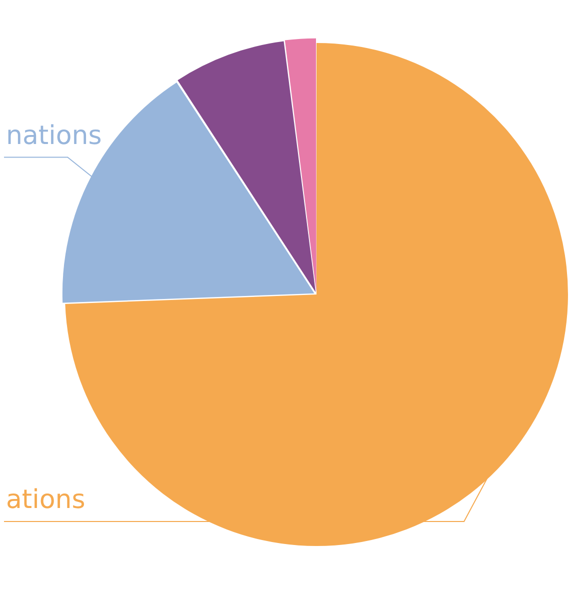 The height and width of the screenshot is (589, 583). What do you see at coordinates (46, 500) in the screenshot?
I see `slice-label: ations` at bounding box center [46, 500].